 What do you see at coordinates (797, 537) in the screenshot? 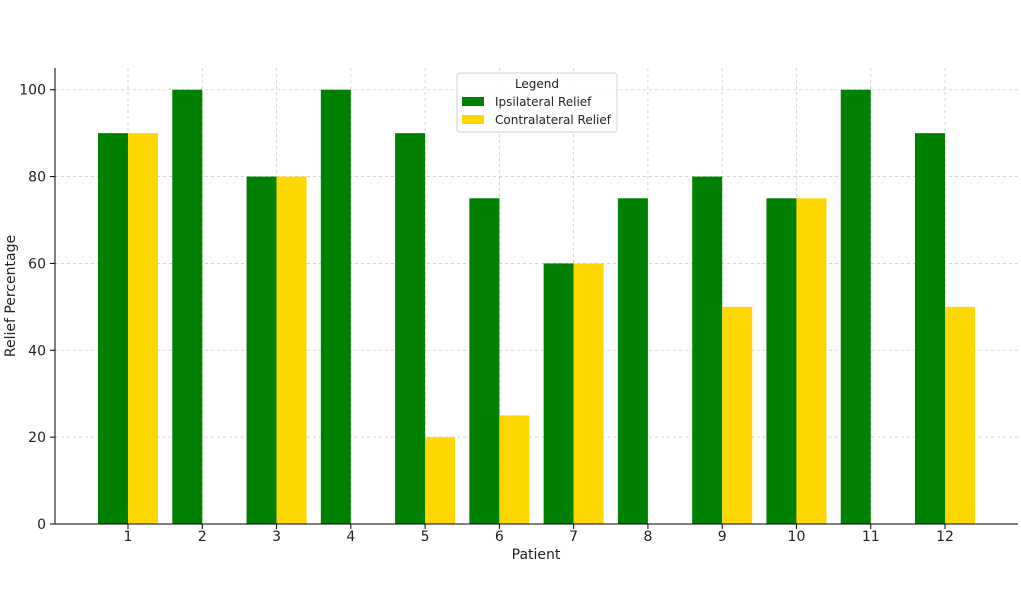
I see `x-tick-label: 10` at bounding box center [797, 537].